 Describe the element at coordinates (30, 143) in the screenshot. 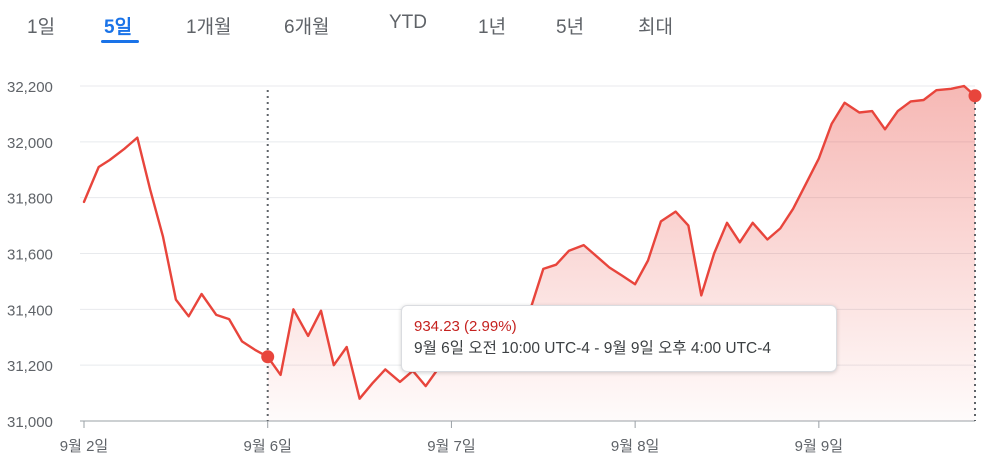

I see `y-tick-label: 32,000` at that location.